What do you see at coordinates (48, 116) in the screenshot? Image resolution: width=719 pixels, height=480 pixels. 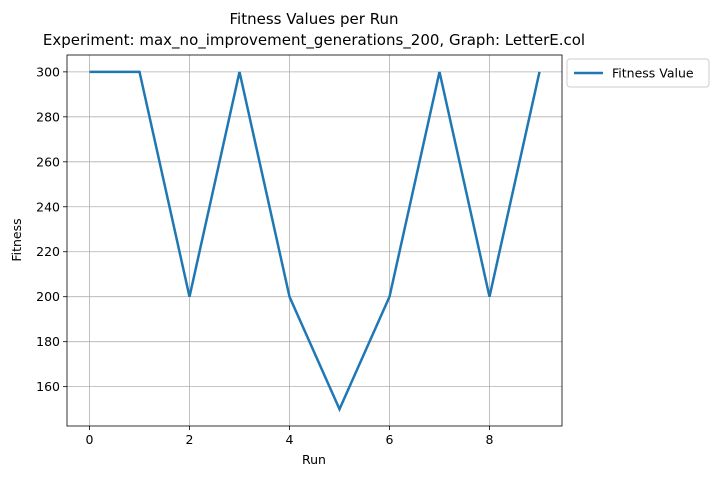 I see `y-tick-label: 280` at bounding box center [48, 116].